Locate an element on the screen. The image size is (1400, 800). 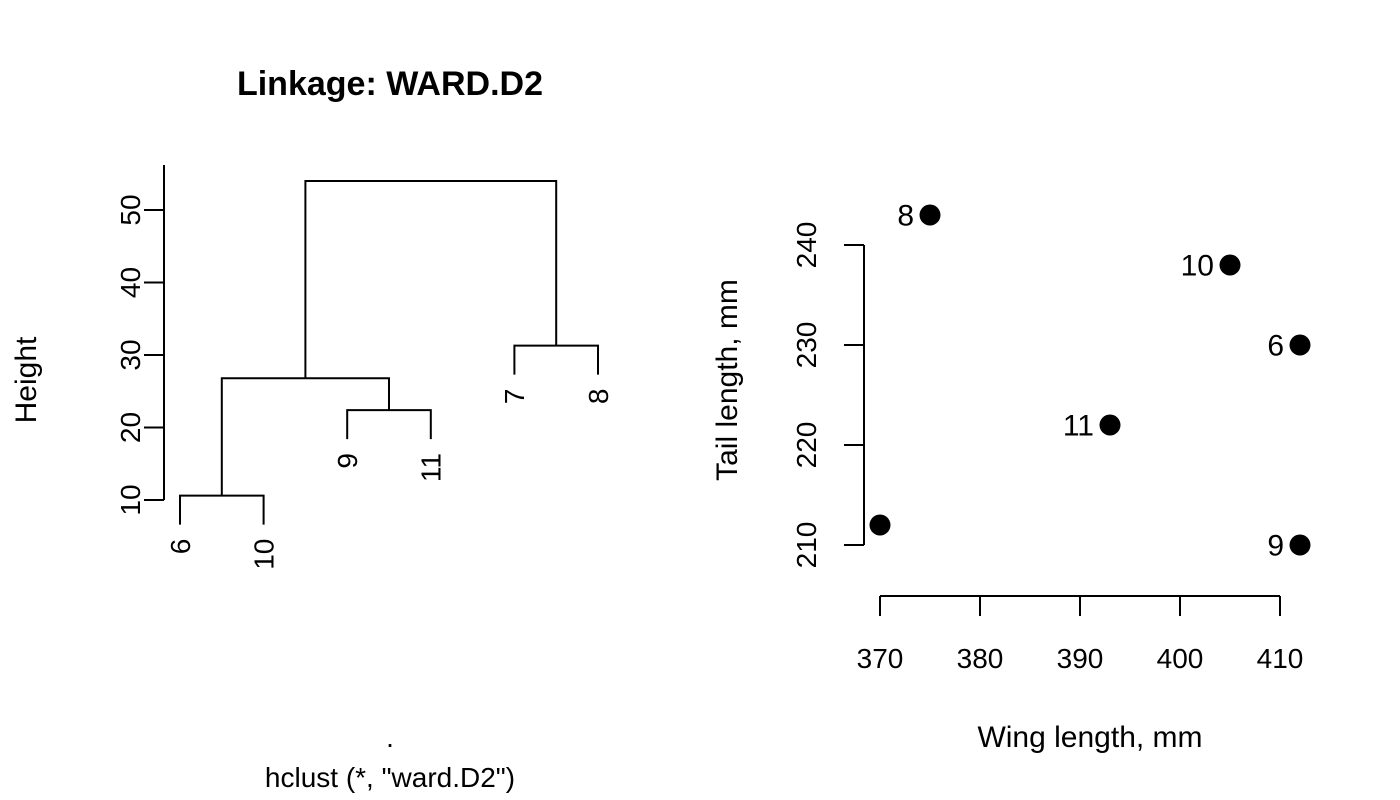
leaf-label: 9 is located at coordinates (347, 461).